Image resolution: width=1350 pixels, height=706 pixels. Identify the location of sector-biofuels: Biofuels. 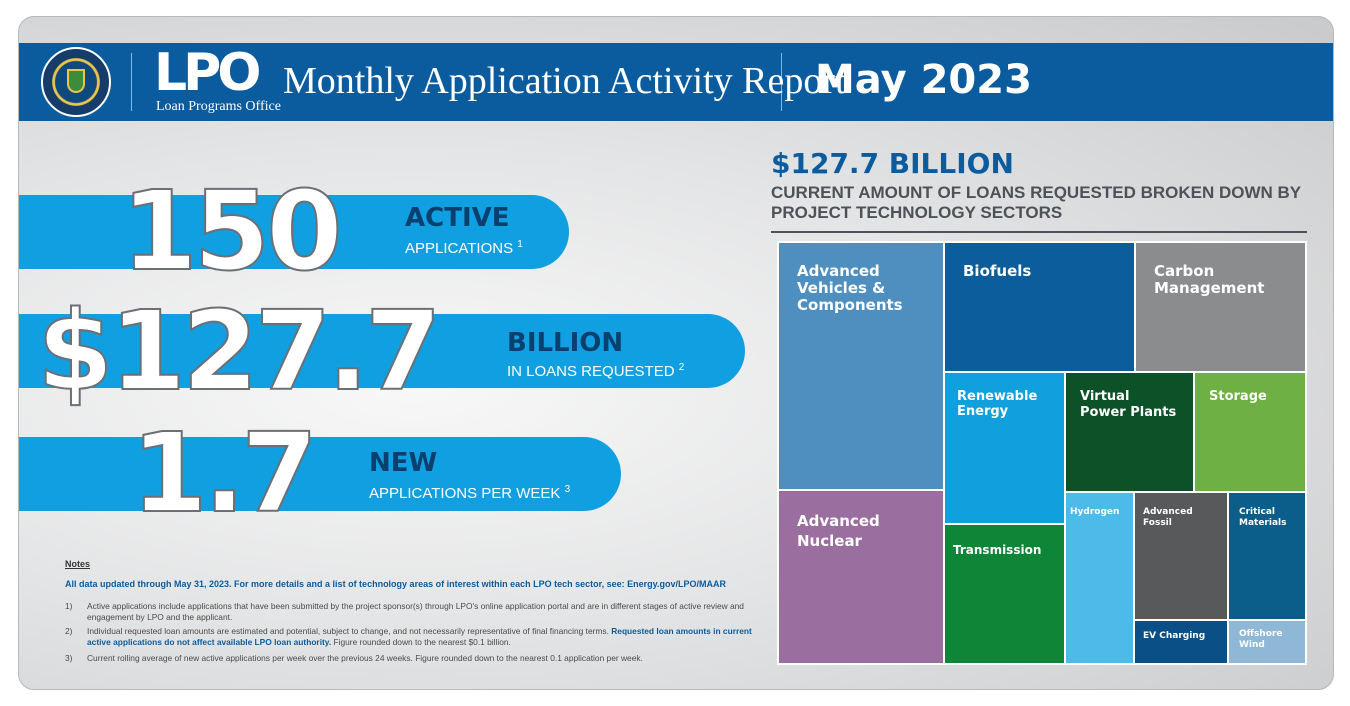
(1039, 307).